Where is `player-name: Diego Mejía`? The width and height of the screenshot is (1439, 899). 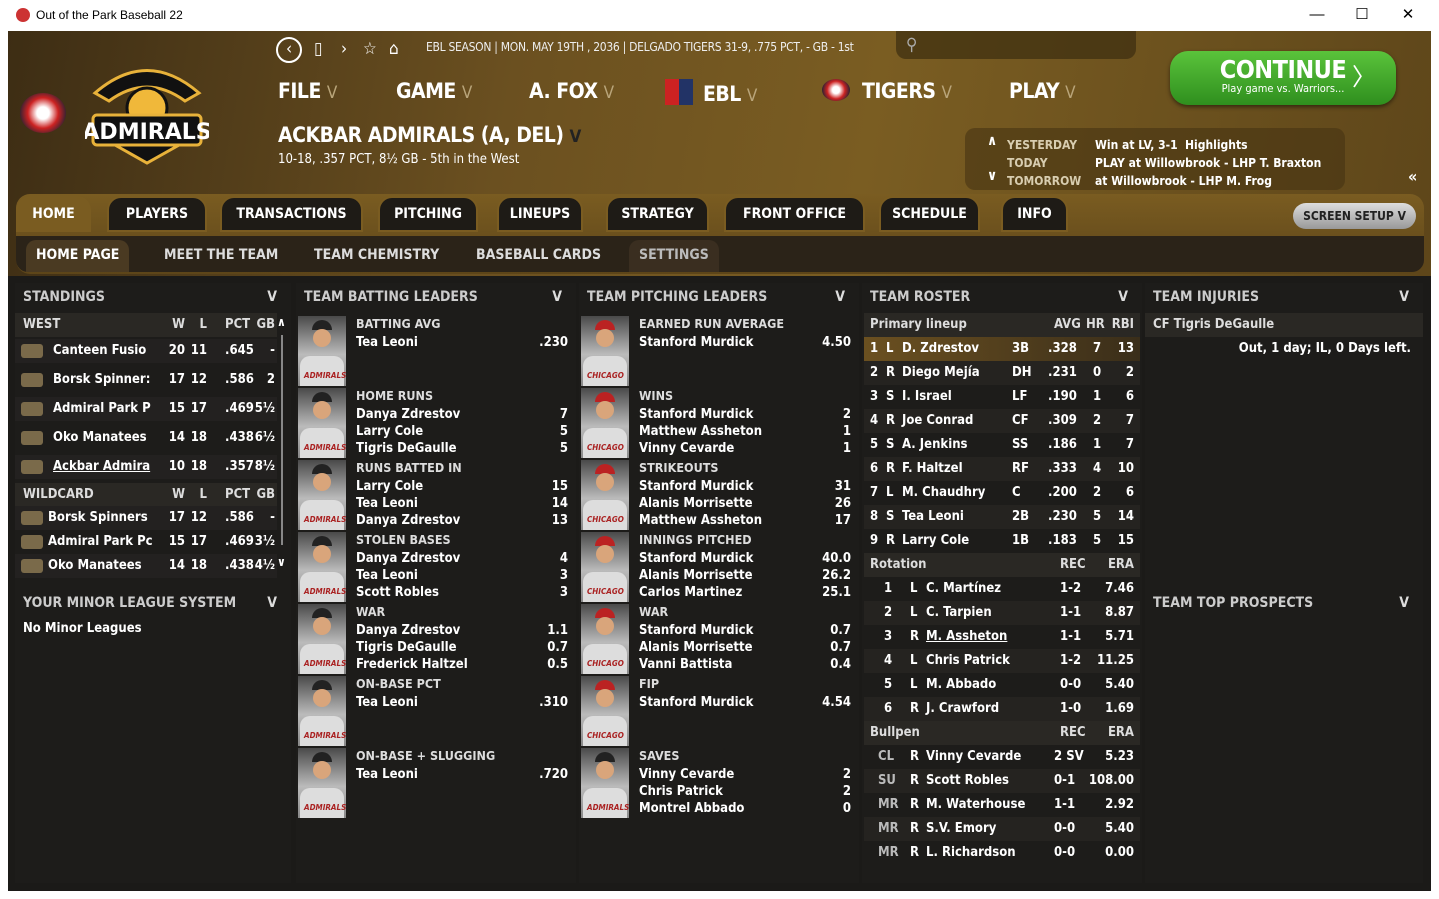 player-name: Diego Mejía is located at coordinates (941, 372).